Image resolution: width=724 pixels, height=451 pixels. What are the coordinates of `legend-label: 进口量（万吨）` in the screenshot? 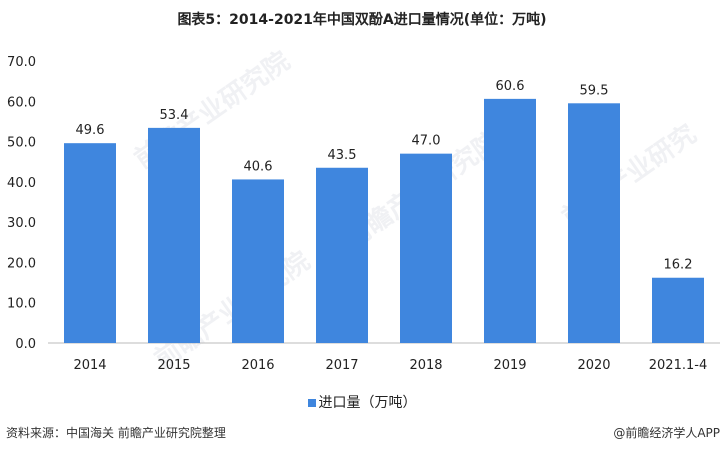 It's located at (367, 403).